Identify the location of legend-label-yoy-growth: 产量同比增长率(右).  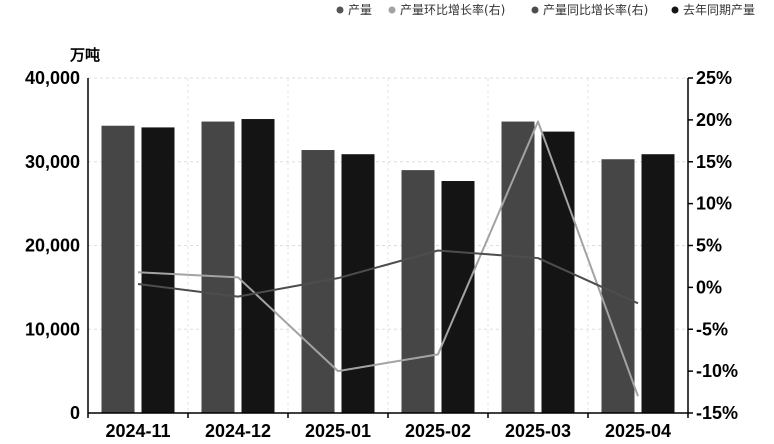
(595, 9).